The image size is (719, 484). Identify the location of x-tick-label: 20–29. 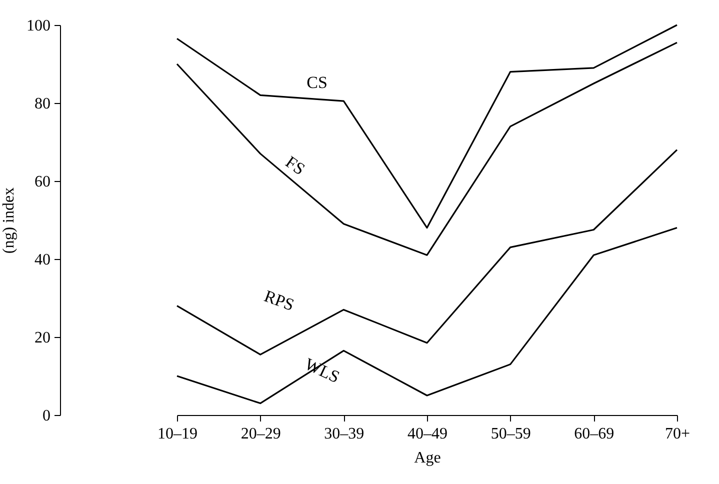
(260, 434).